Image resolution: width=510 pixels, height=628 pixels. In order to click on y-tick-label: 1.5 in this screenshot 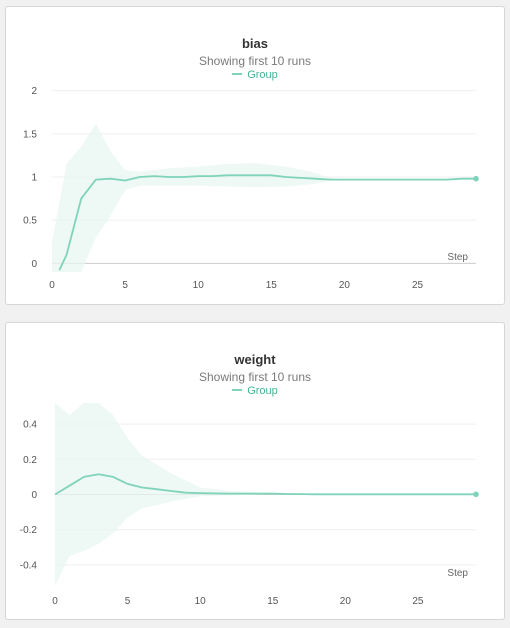, I will do `click(30, 134)`.